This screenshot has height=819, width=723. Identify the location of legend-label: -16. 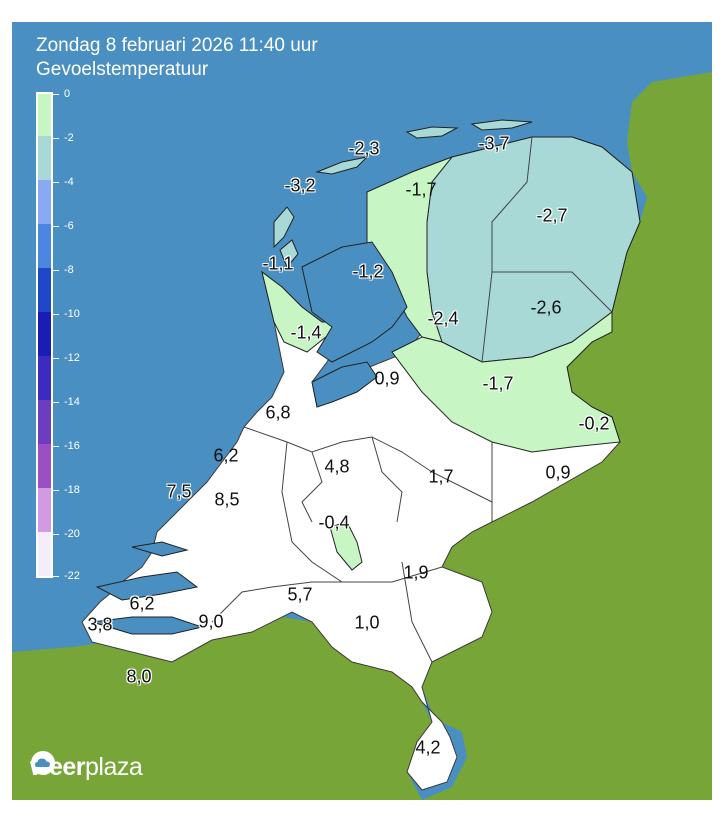
(72, 446).